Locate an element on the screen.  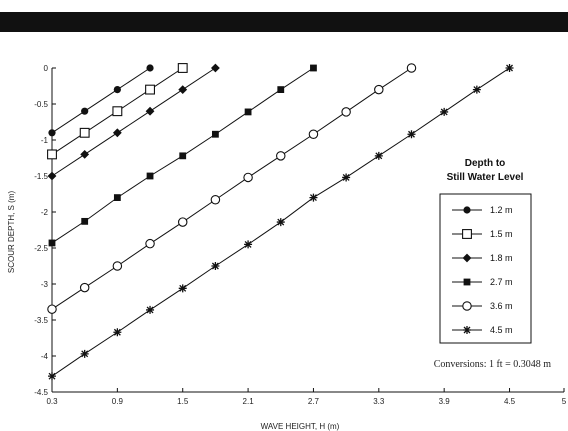
x-tick-label: 0.9 is located at coordinates (118, 401).